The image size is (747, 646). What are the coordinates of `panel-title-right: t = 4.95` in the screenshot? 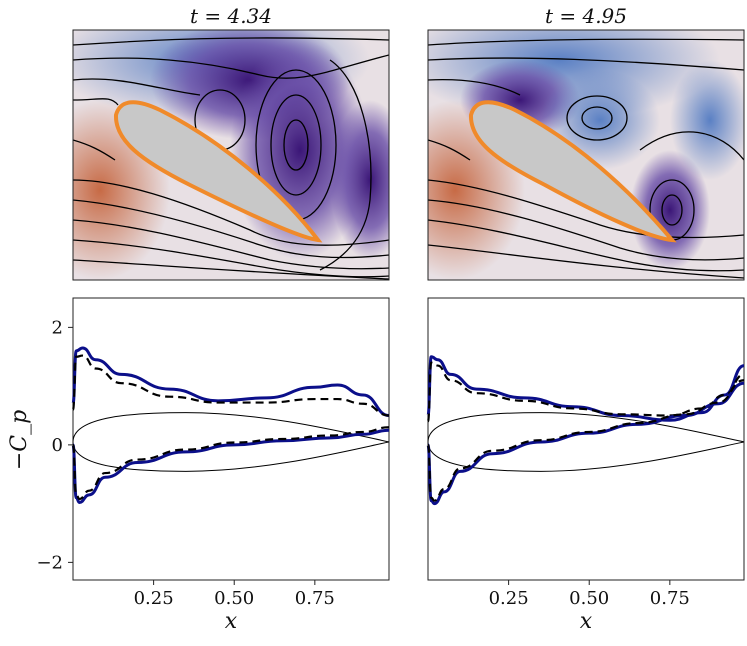 It's located at (586, 16).